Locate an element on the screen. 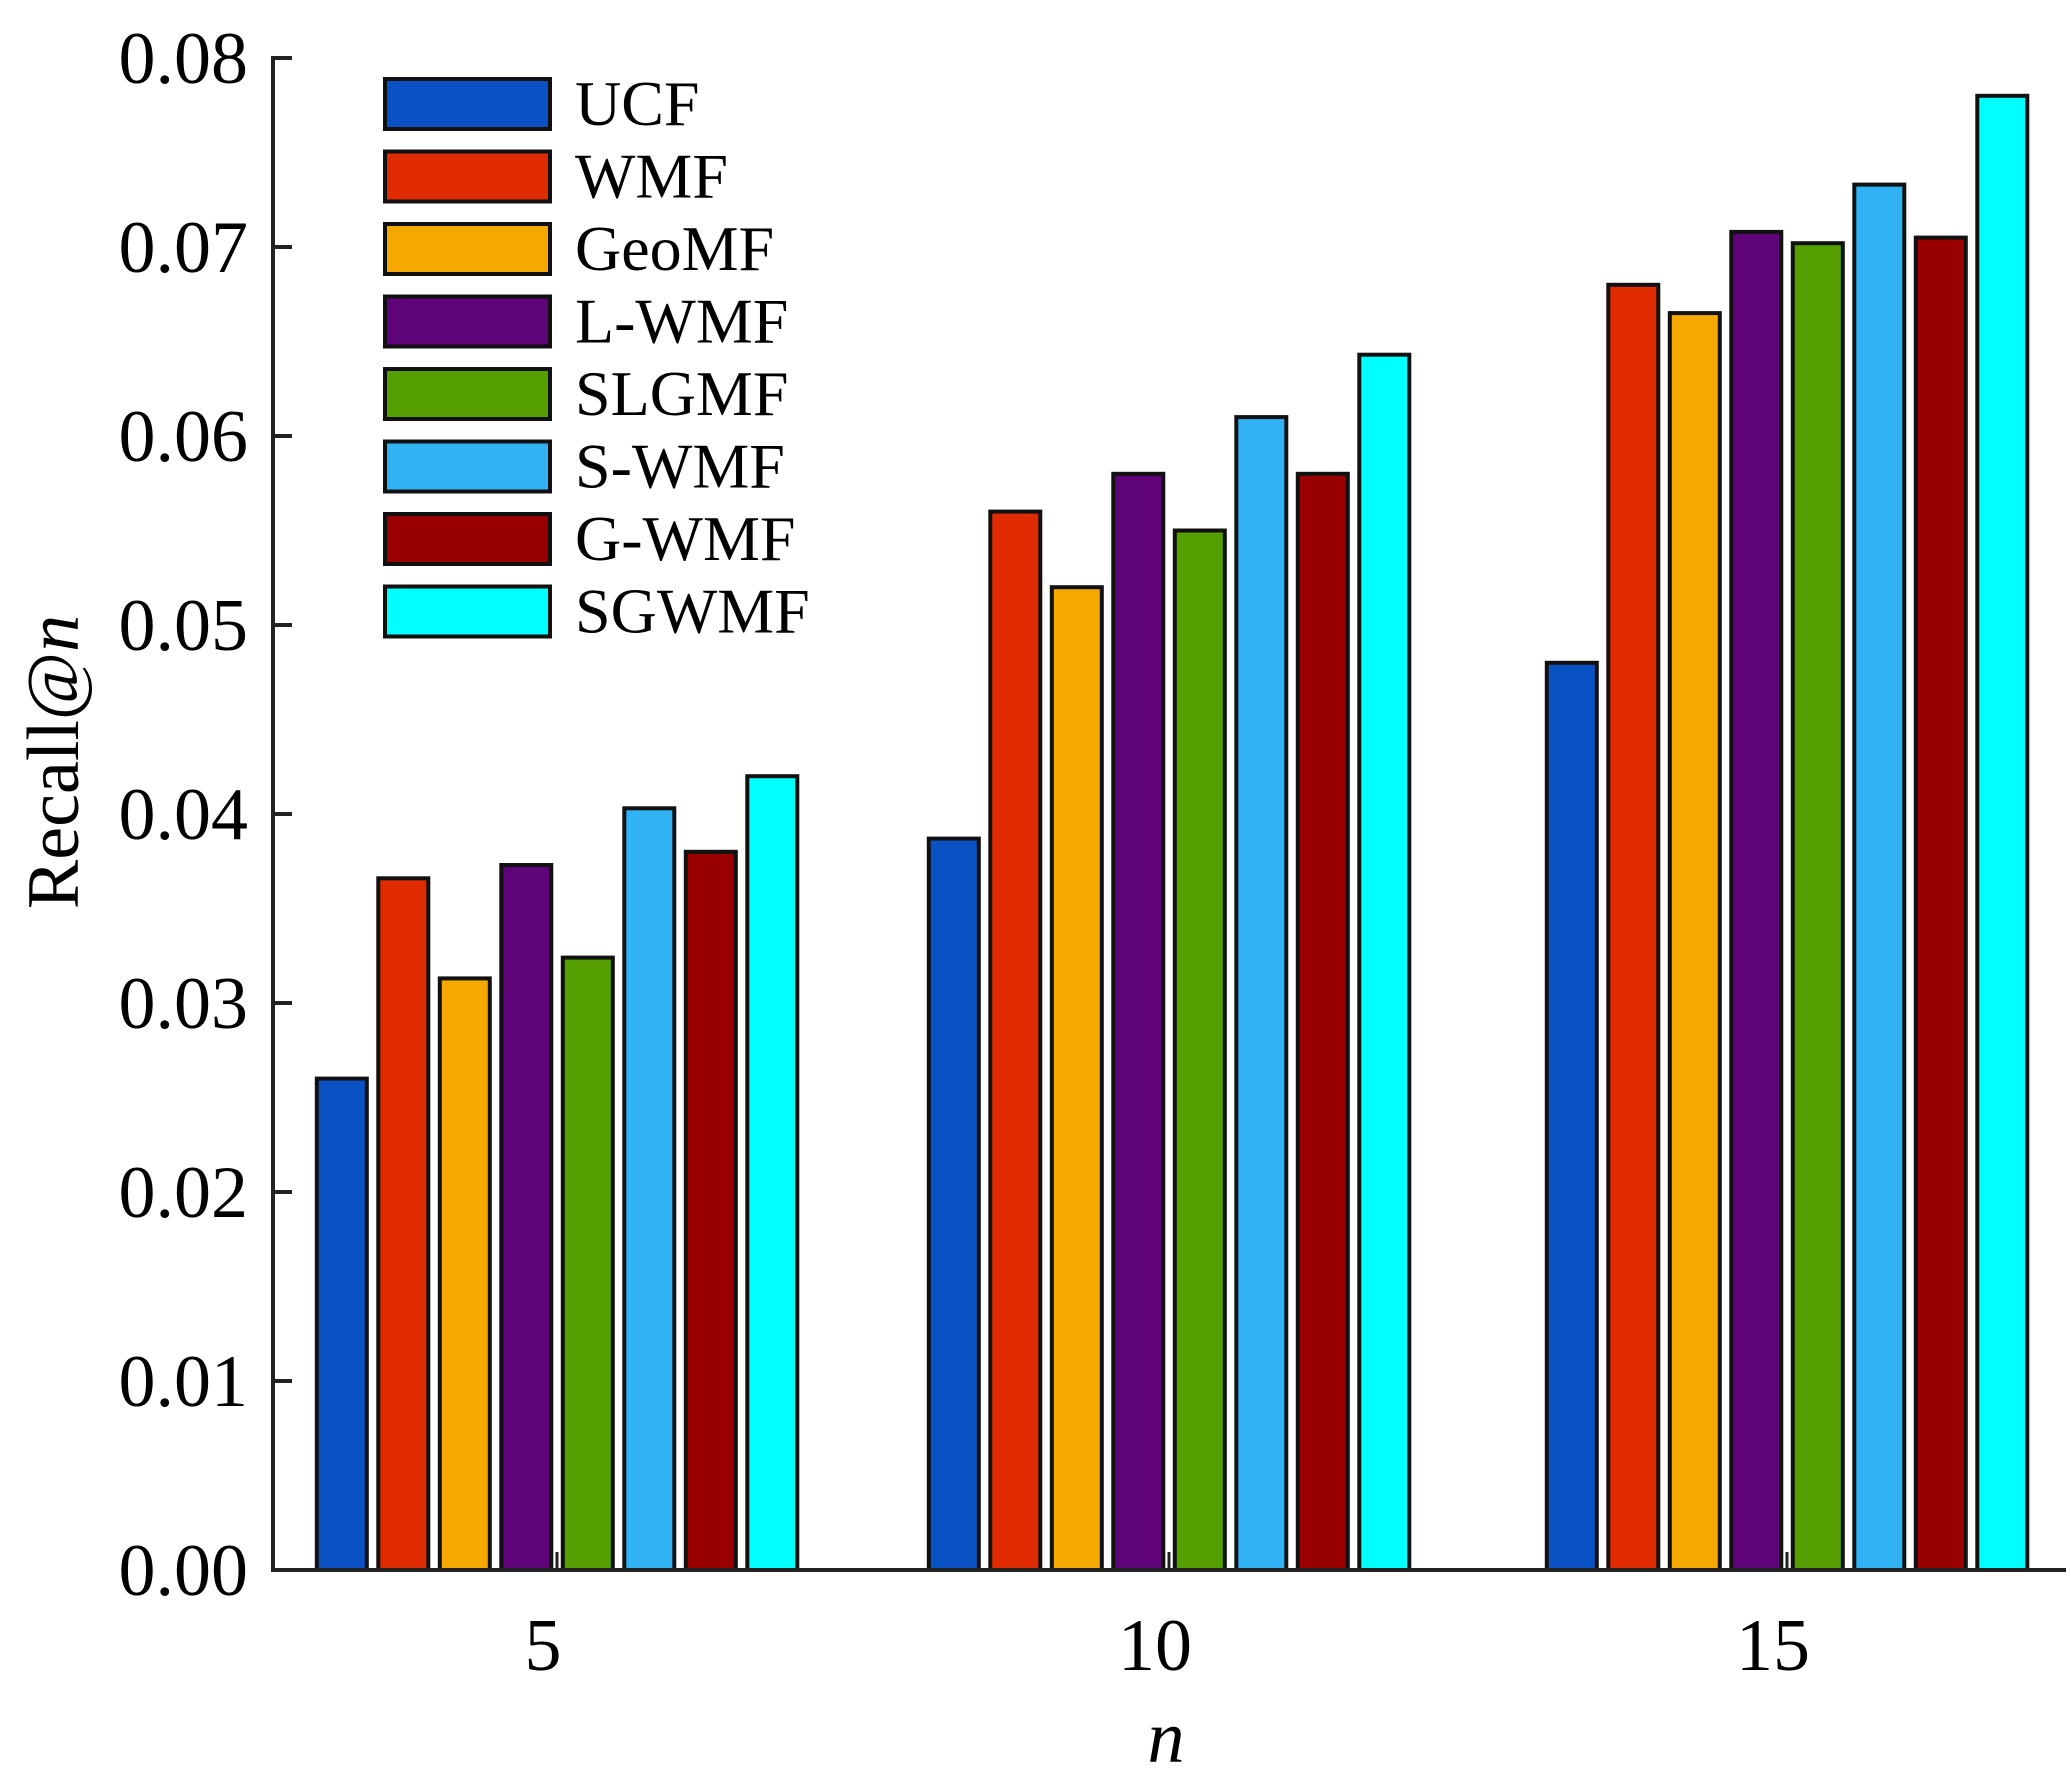 The height and width of the screenshot is (1785, 2071). legend-item-slgmf: SLGMF is located at coordinates (585, 393).